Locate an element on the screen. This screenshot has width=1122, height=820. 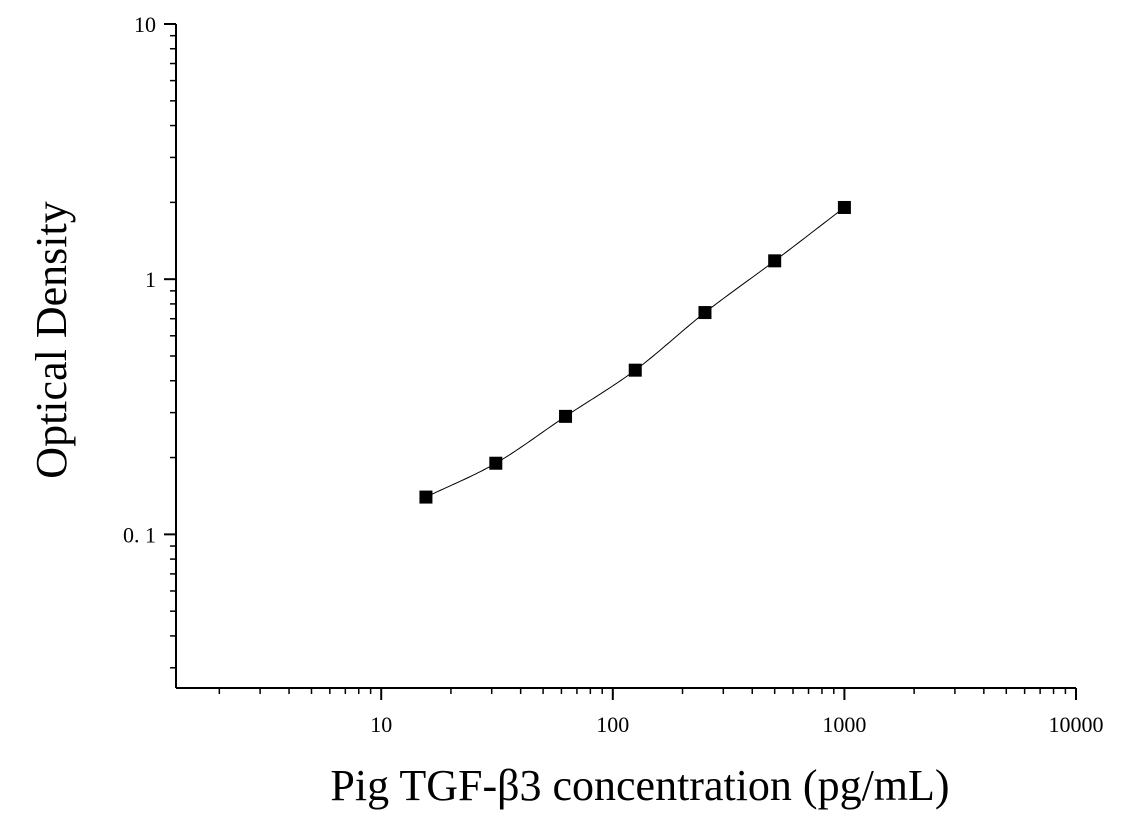
y-axis-title: Optical Density is located at coordinates (51, 339).